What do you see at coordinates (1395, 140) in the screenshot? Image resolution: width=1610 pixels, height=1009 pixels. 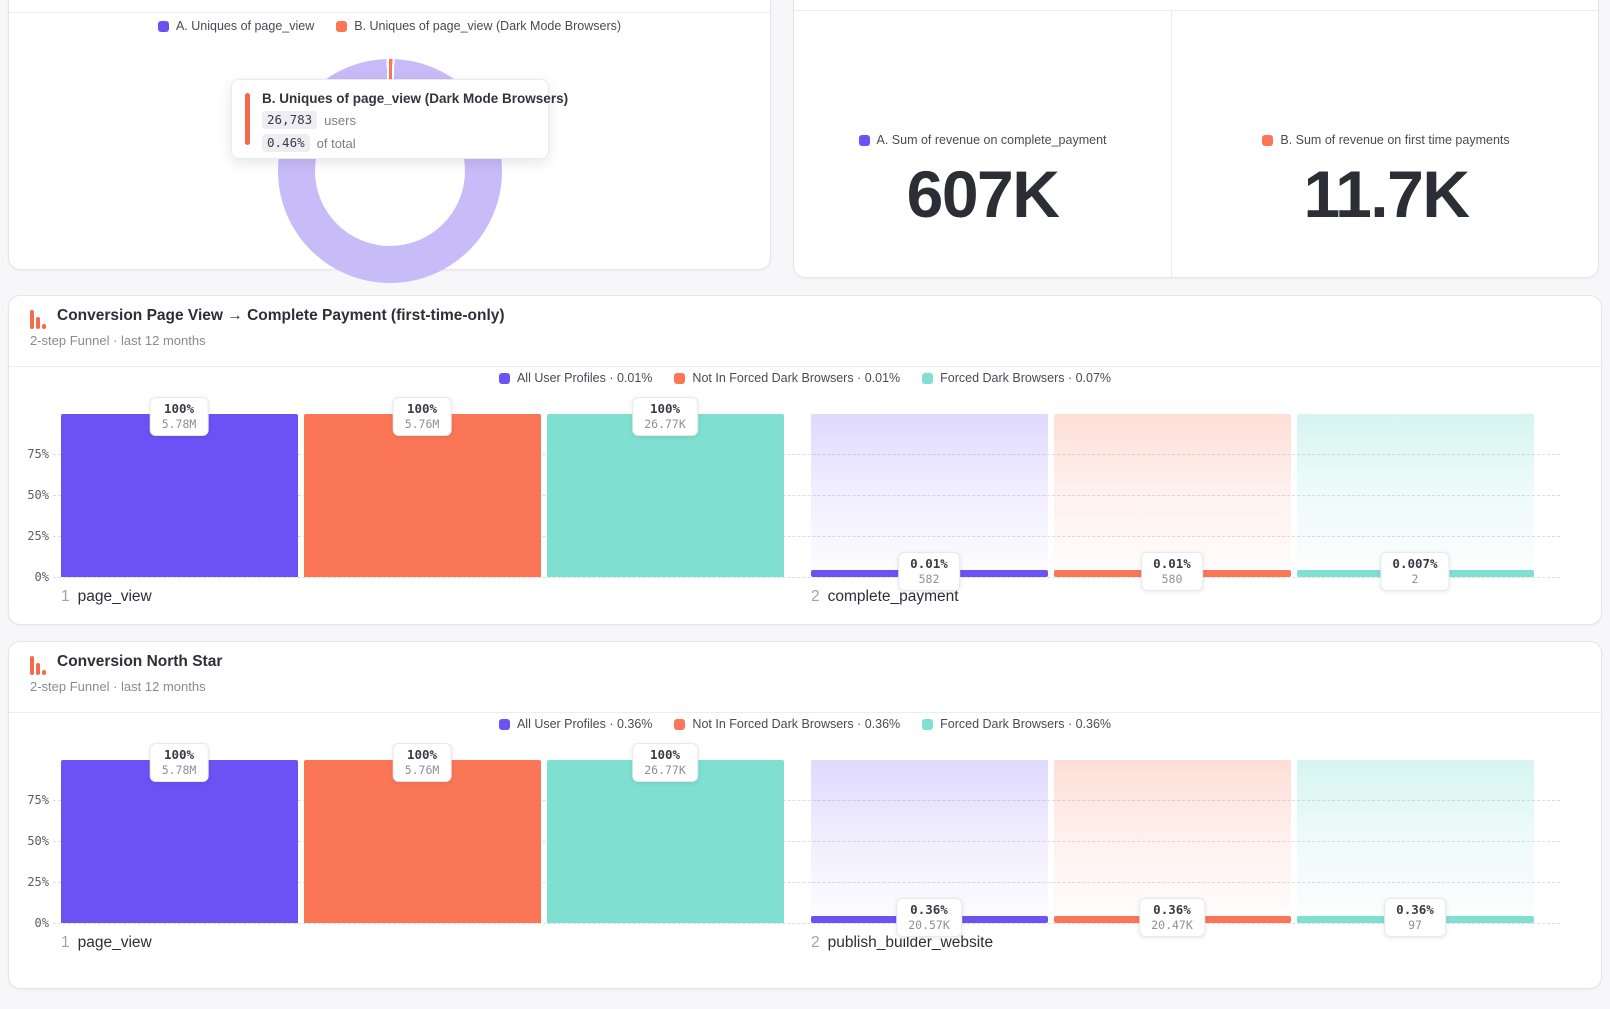 I see `legend-label: B. Sum of revenue on first time payments` at bounding box center [1395, 140].